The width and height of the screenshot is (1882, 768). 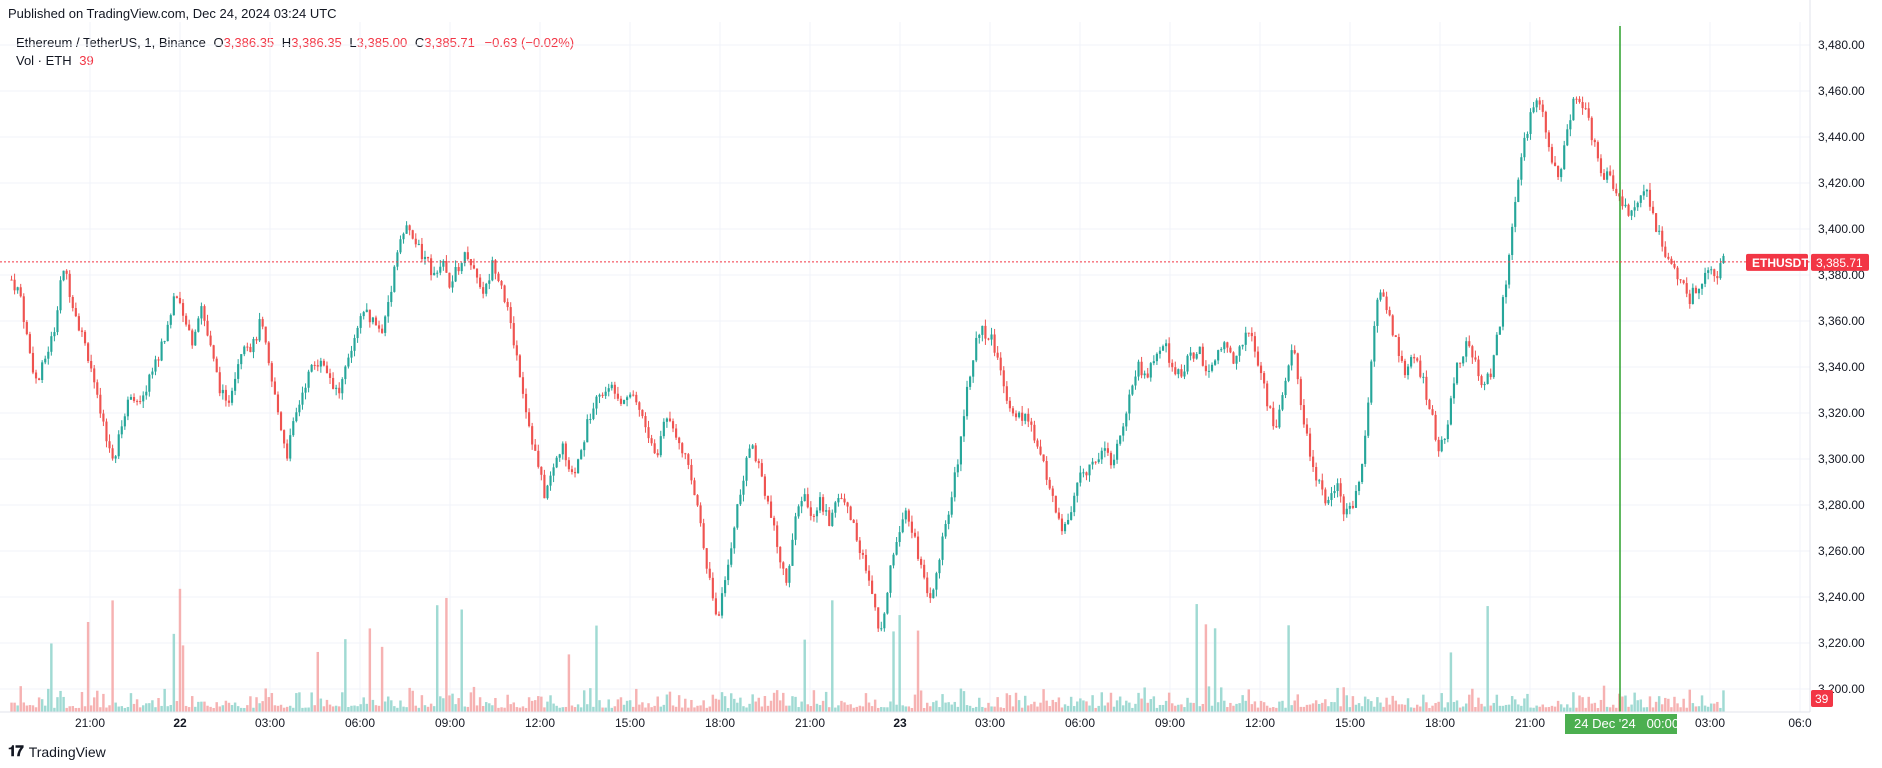 I want to click on high-label: H, so click(x=286, y=42).